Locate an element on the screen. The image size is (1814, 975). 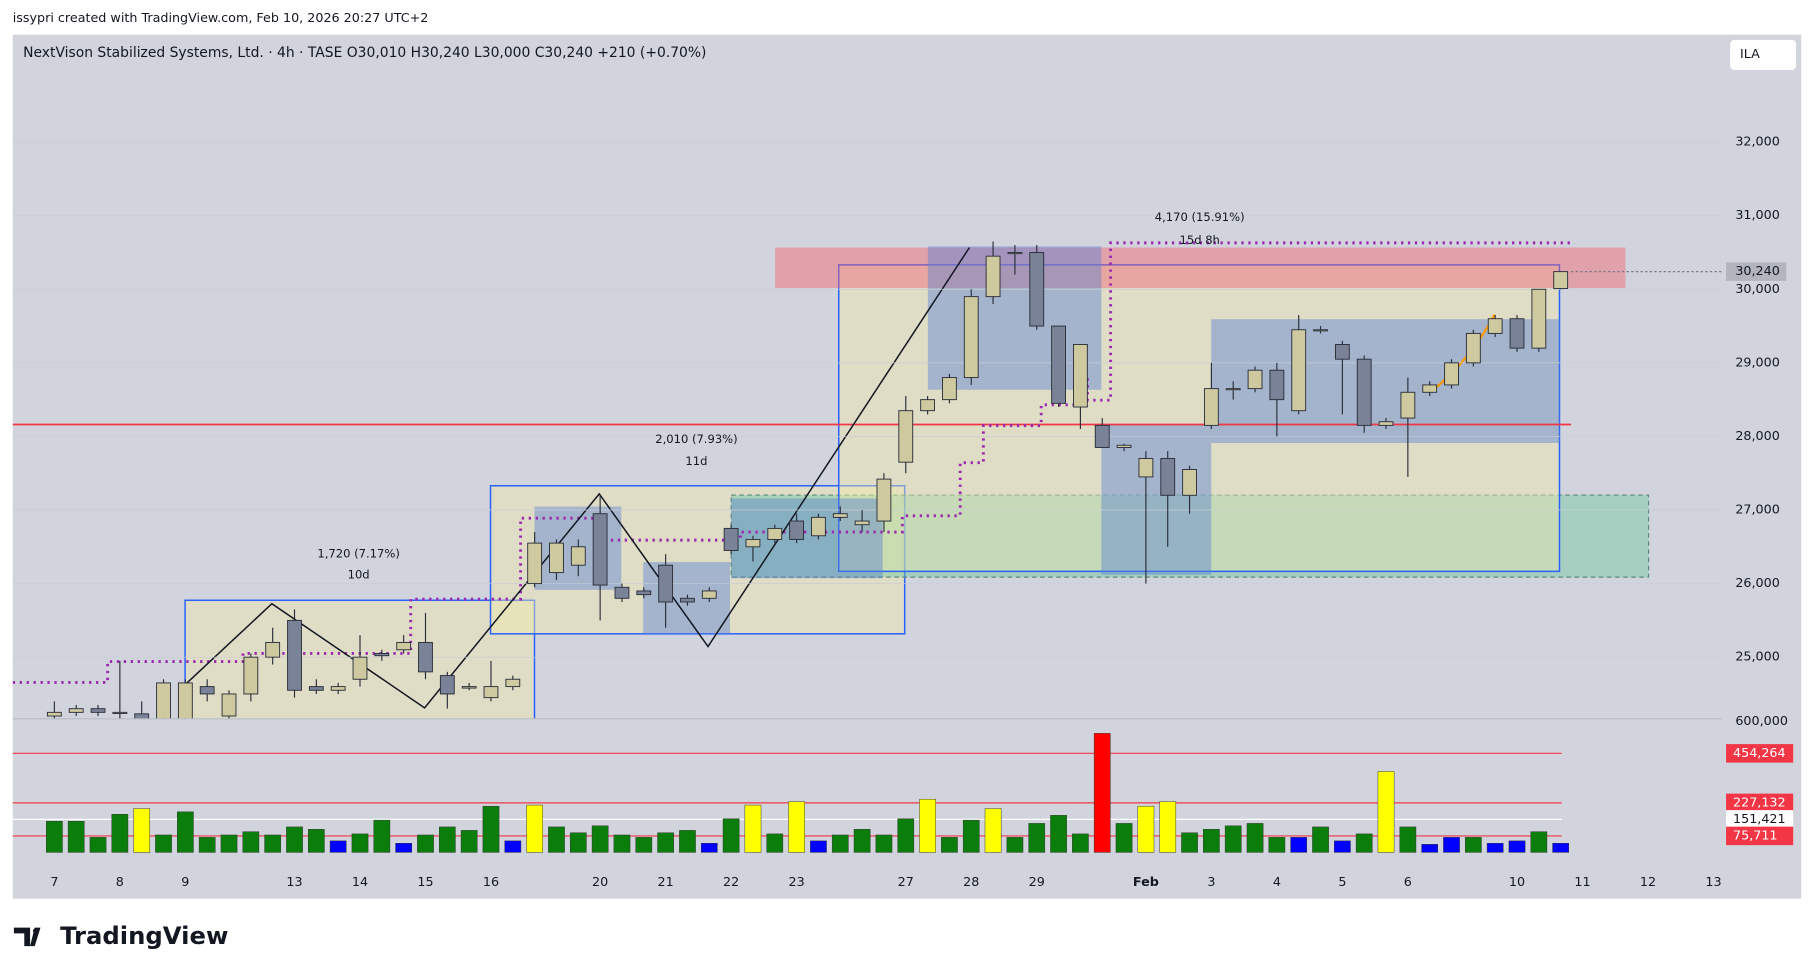
x-tick-label: 27 is located at coordinates (906, 881).